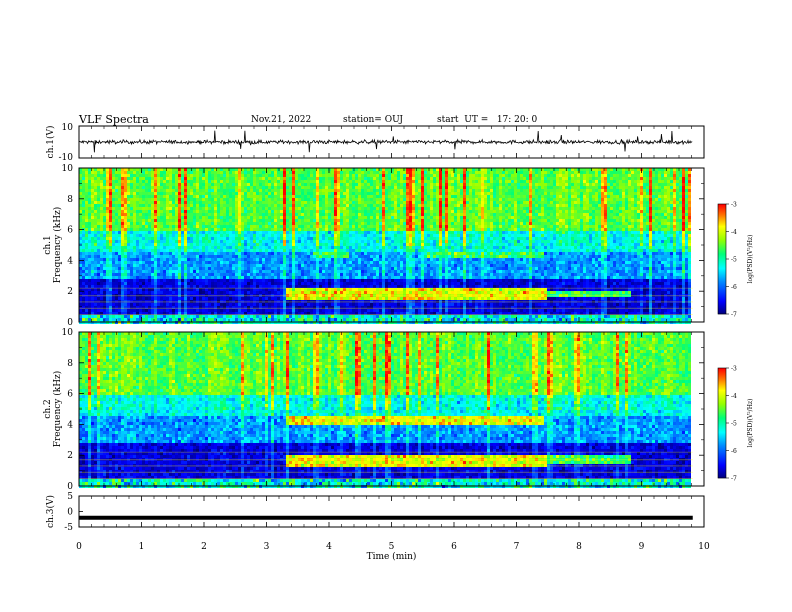  What do you see at coordinates (70, 292) in the screenshot?
I see `ch1_spectrogram-ytick-label: 2` at bounding box center [70, 292].